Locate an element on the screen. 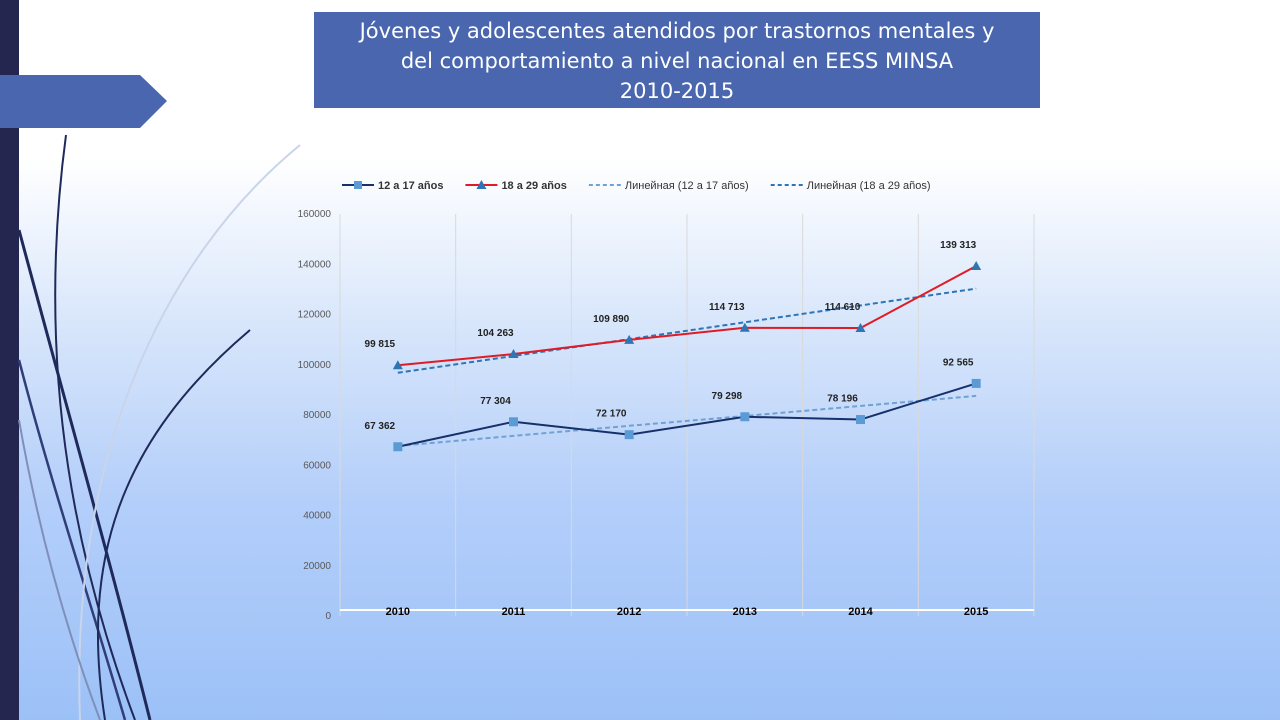 The image size is (1280, 720). arrow-tab-shape is located at coordinates (83, 101).